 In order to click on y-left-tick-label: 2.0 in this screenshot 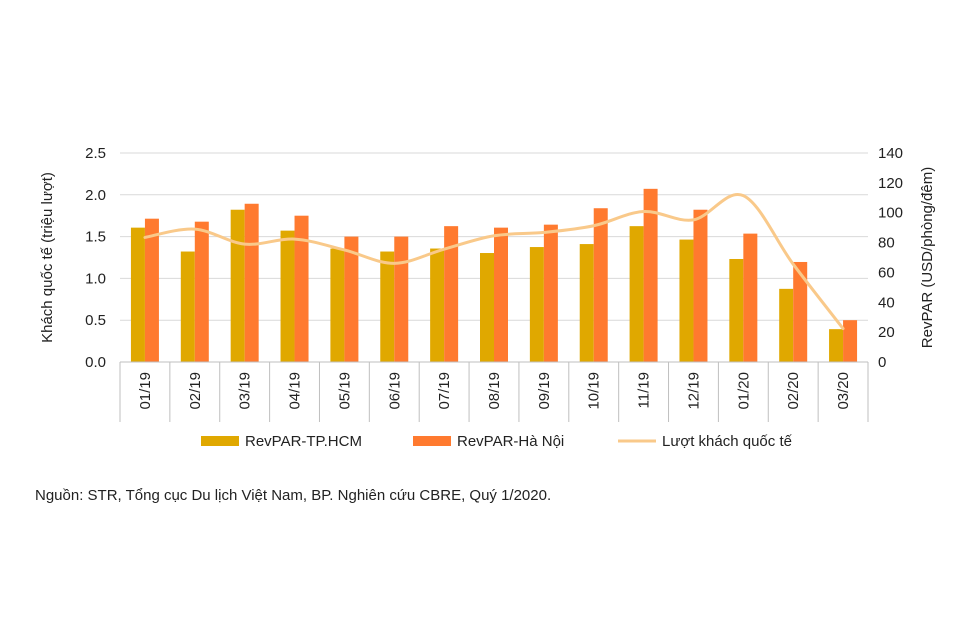, I will do `click(95, 195)`.